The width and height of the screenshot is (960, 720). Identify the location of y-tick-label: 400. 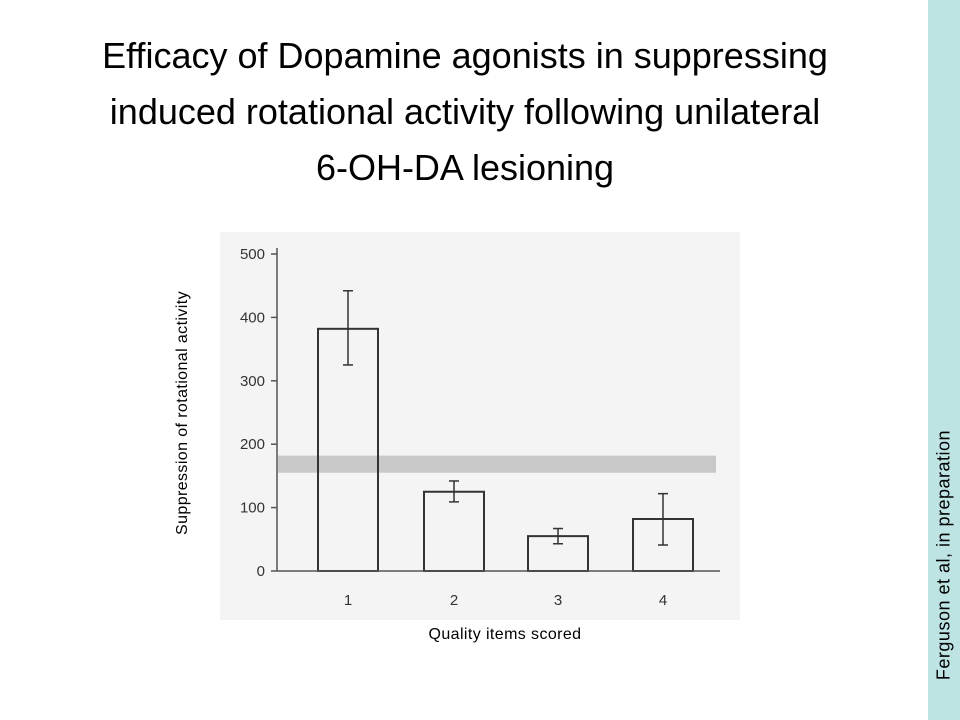
(252, 317).